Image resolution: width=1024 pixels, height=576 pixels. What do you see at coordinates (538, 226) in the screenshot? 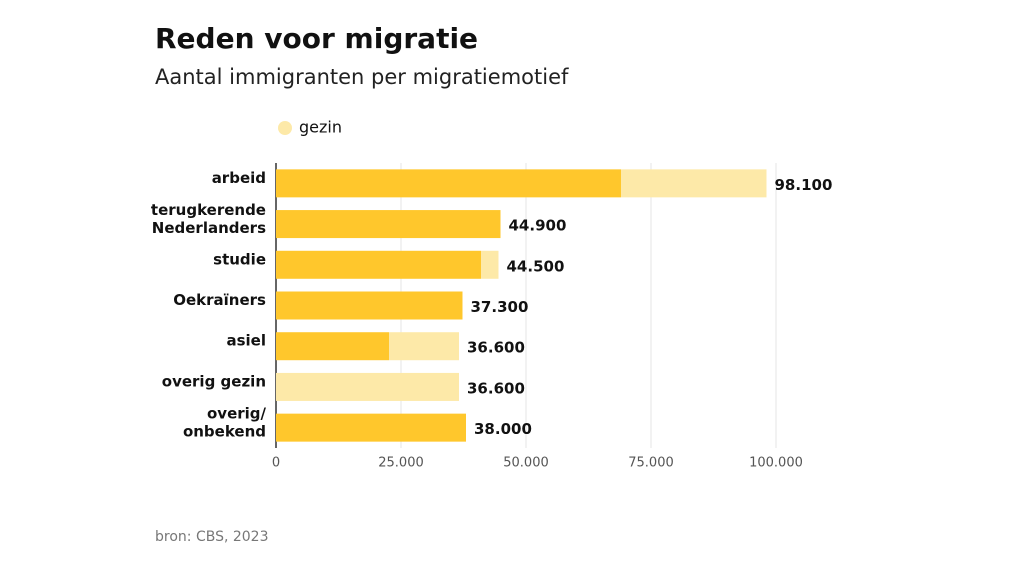
I see `total-label: 44.900` at bounding box center [538, 226].